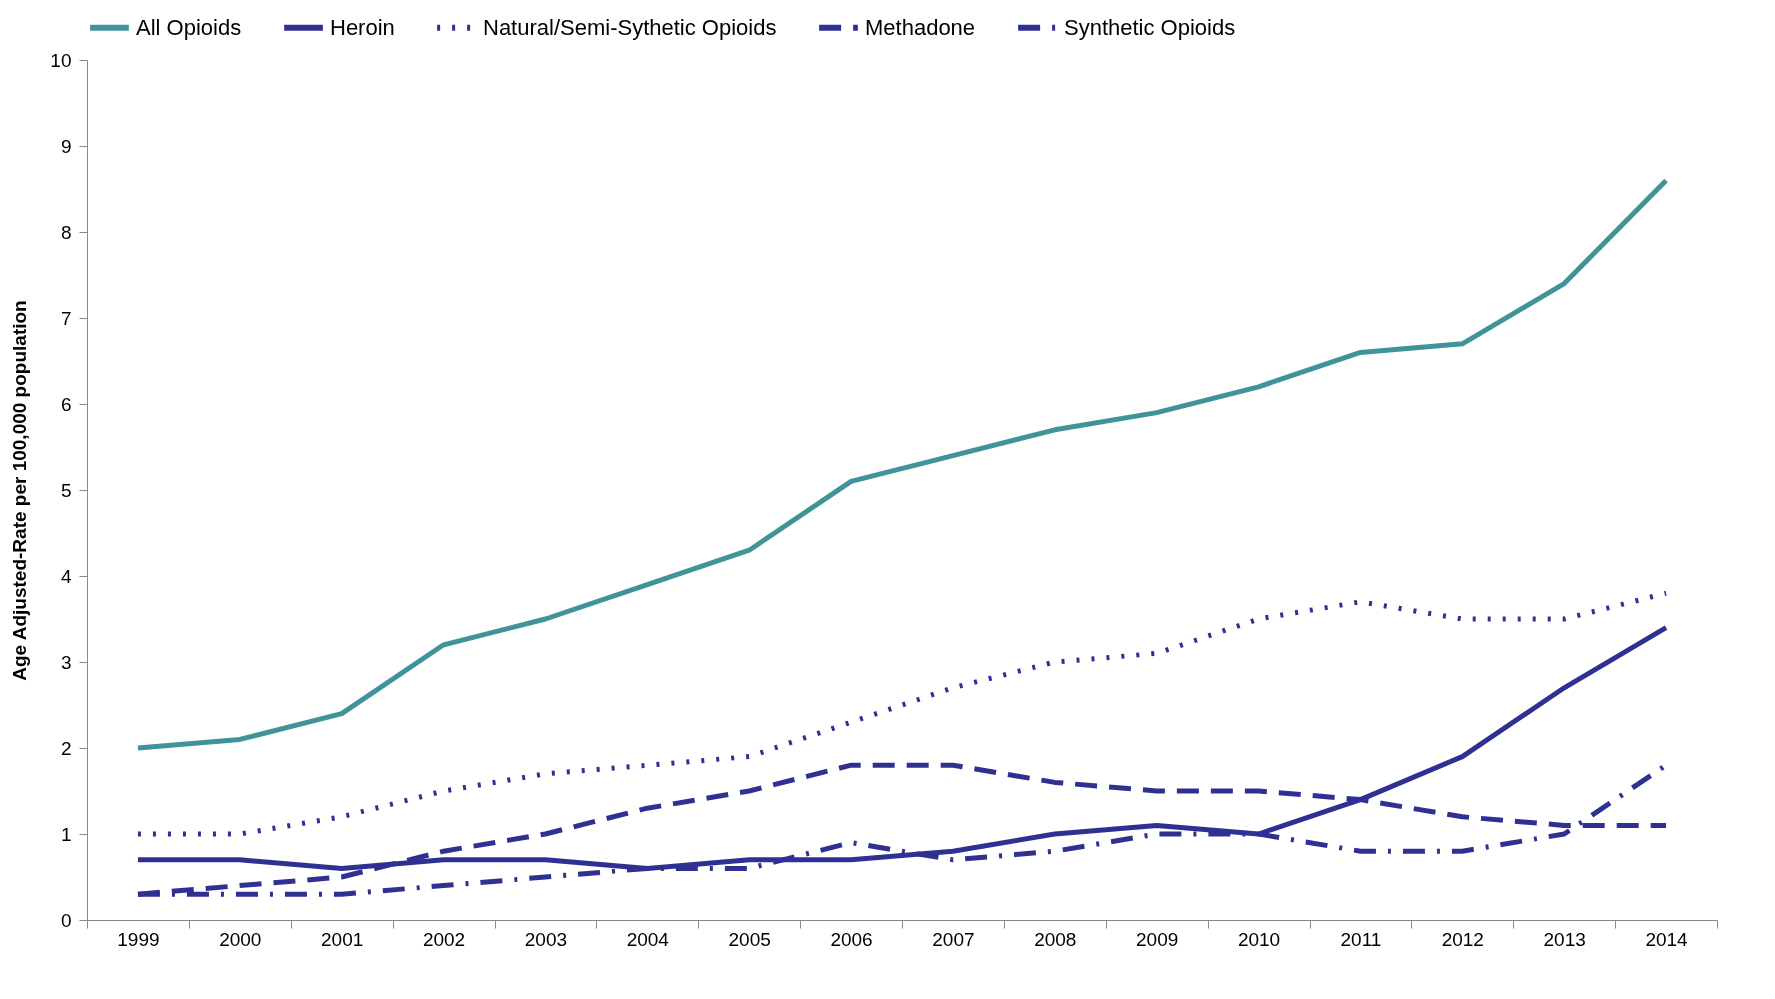 This screenshot has width=1775, height=999. I want to click on y-tick-label: 3, so click(66, 662).